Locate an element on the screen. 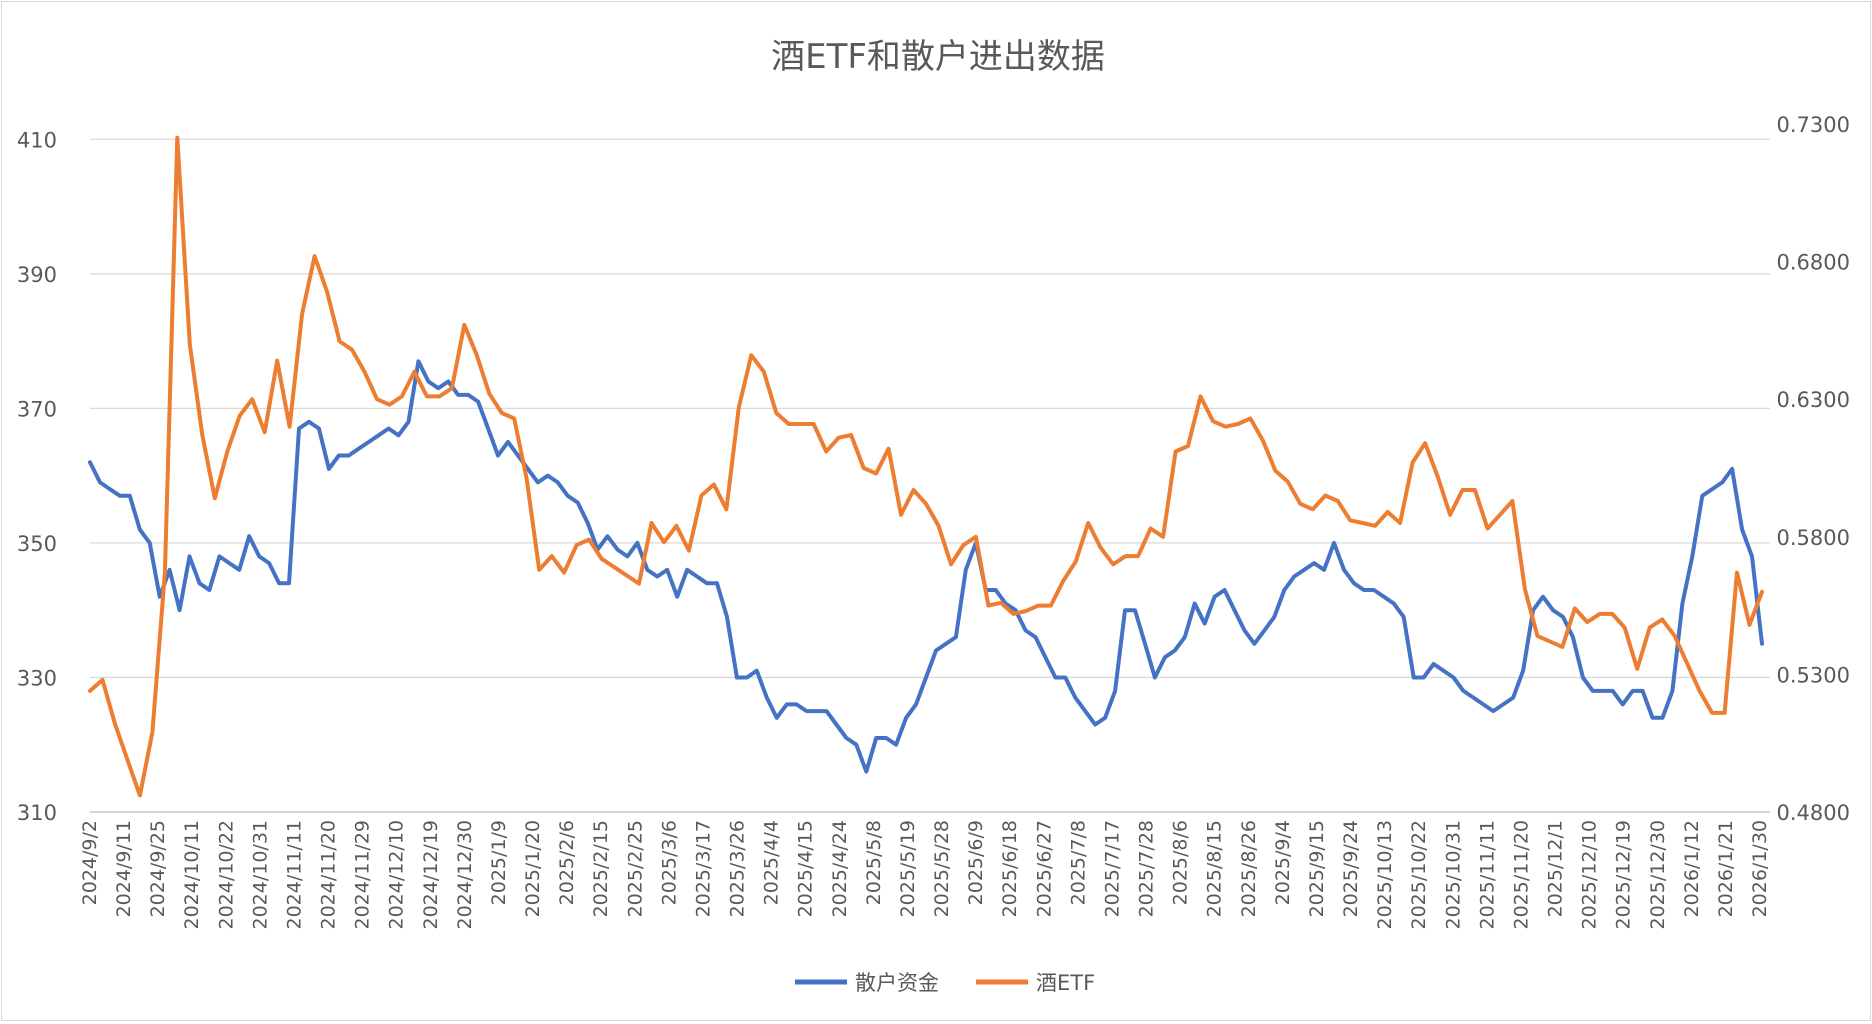 The image size is (1872, 1024). x-tick-label: 2025/8/6 is located at coordinates (1181, 862).